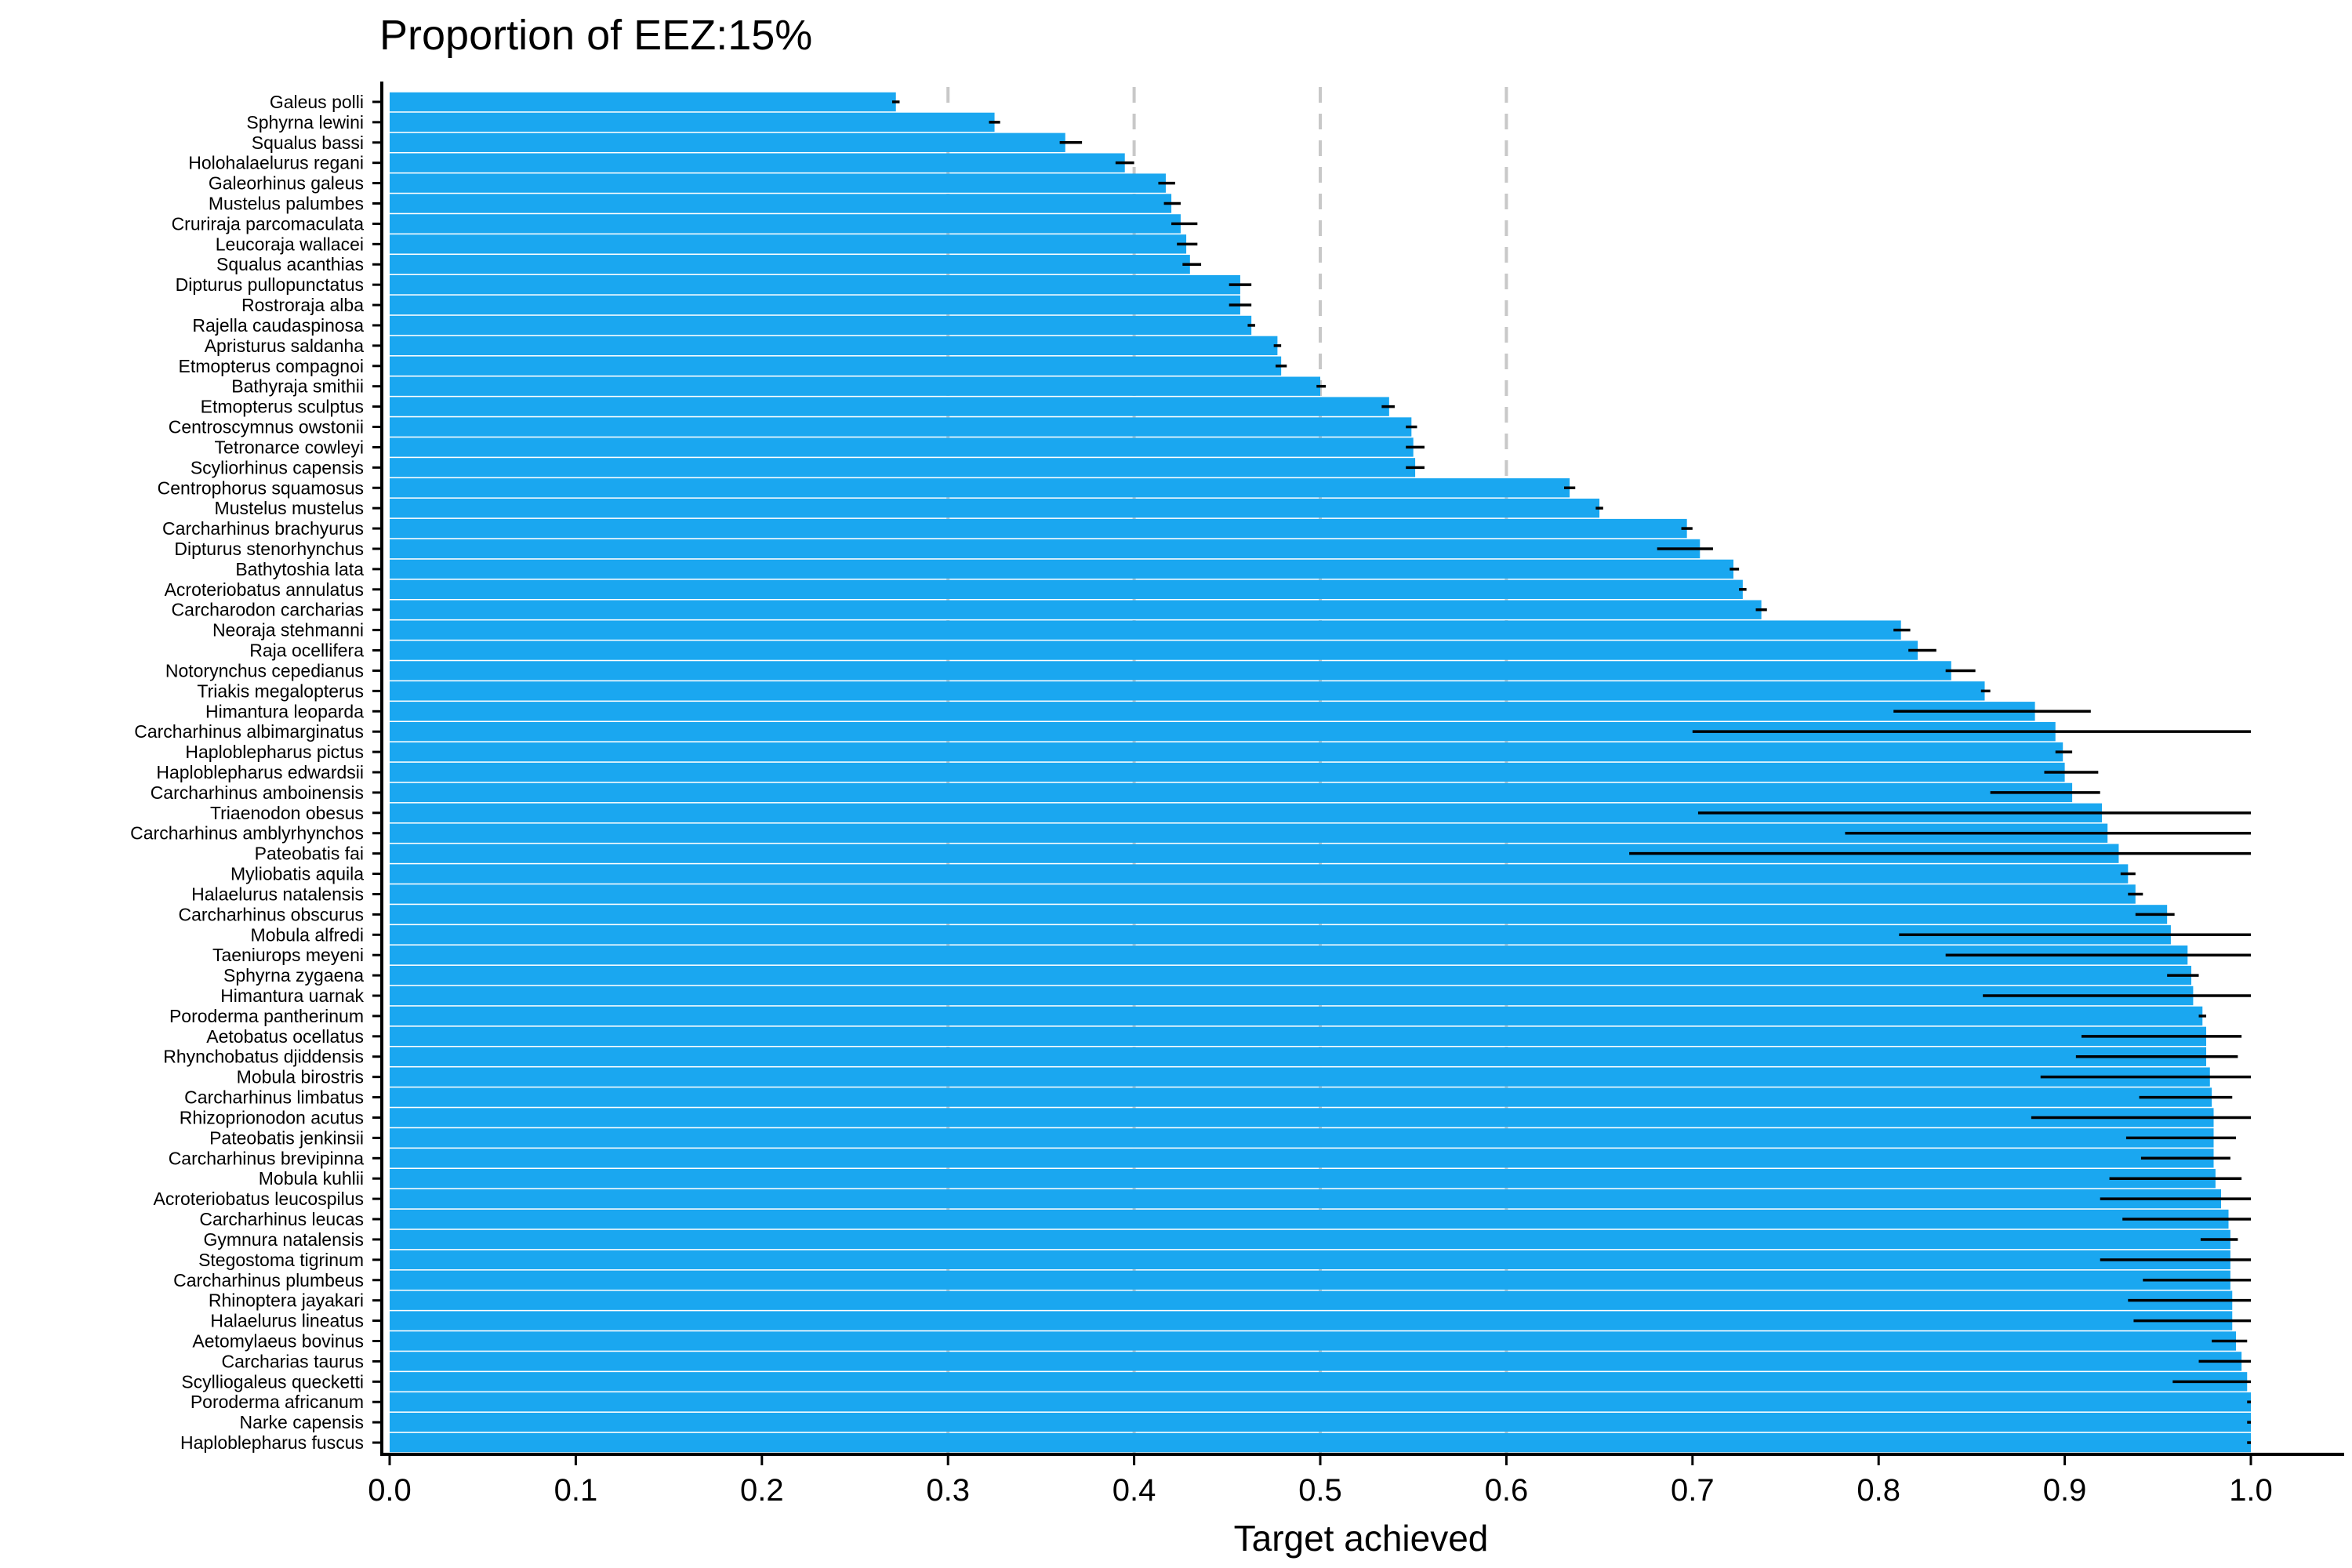  Describe the element at coordinates (271, 366) in the screenshot. I see `category-label: Etmopterus compagnoi` at that location.